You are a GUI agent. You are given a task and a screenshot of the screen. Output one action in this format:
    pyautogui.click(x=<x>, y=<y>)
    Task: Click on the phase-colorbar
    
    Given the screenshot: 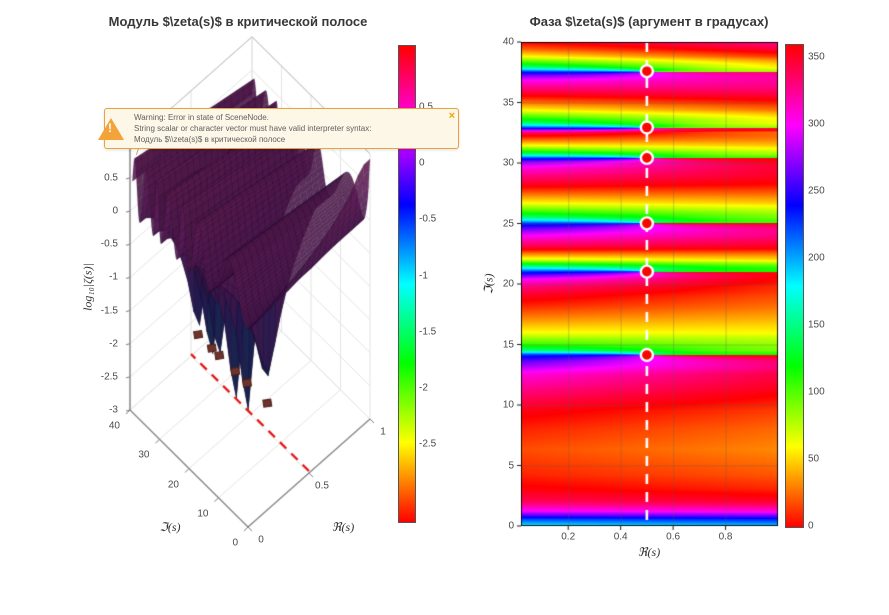 What is the action you would take?
    pyautogui.click(x=794, y=286)
    